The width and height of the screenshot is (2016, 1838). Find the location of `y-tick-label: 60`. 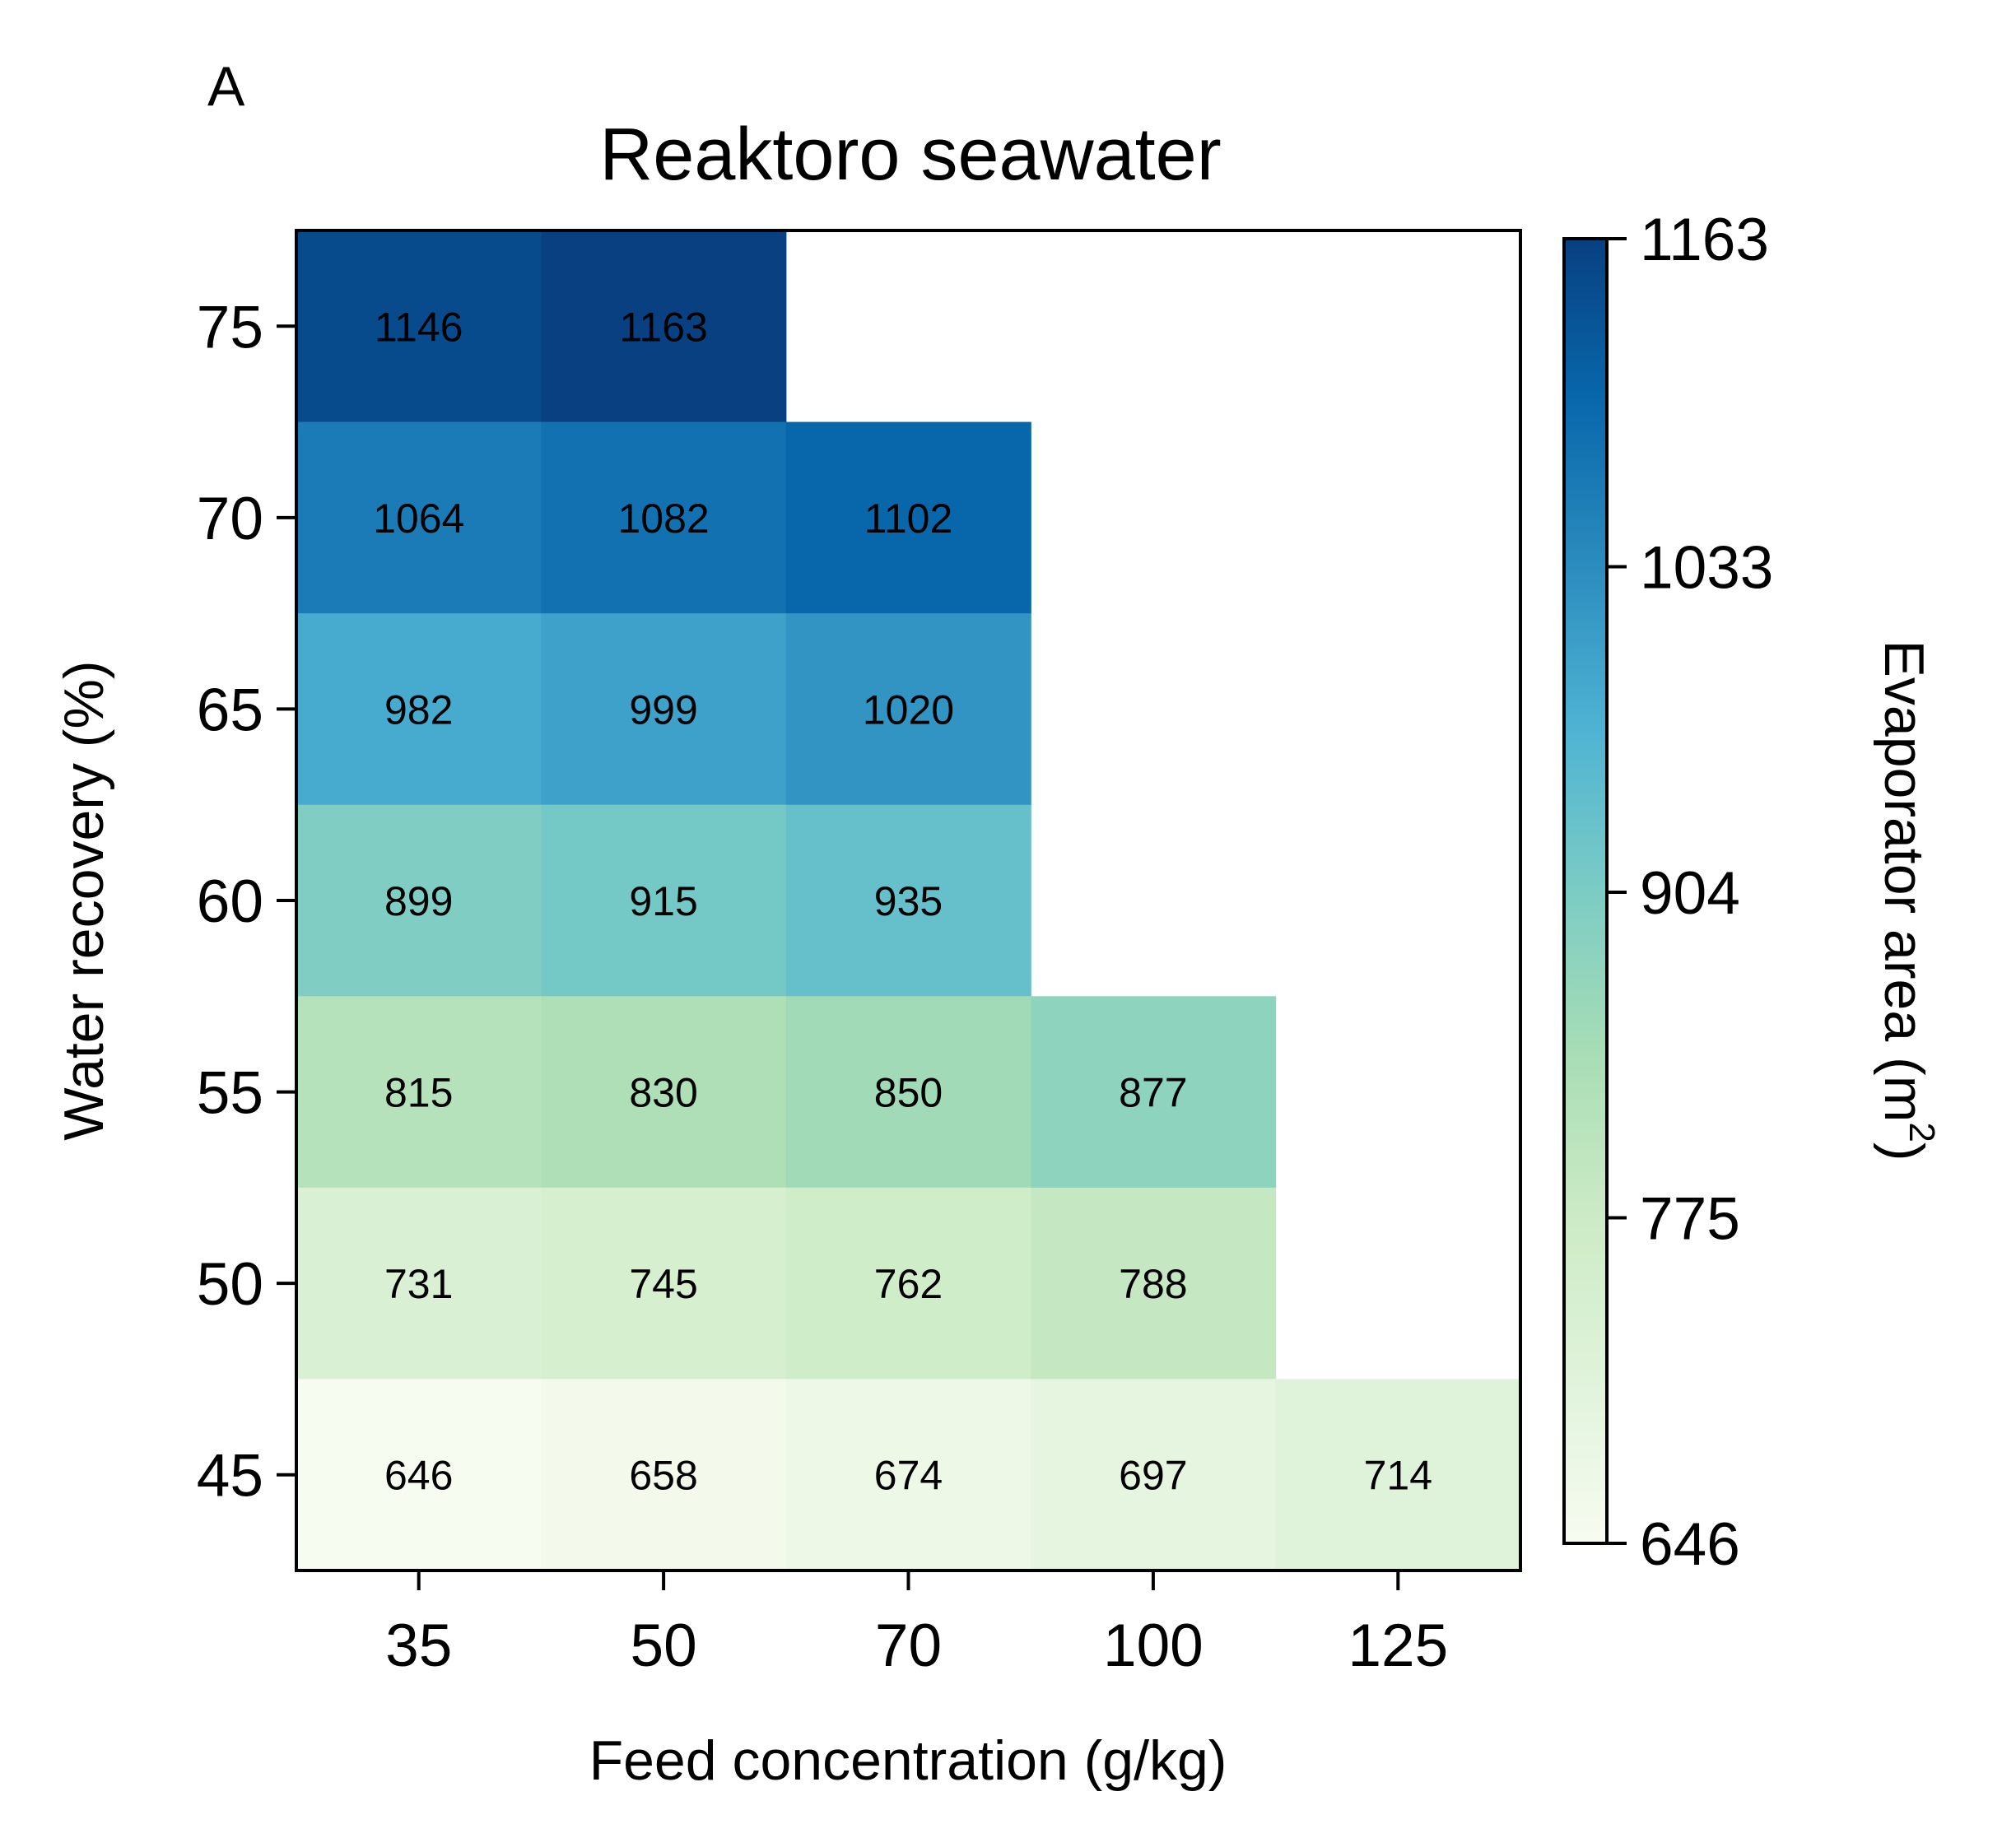

y-tick-label: 60 is located at coordinates (230, 901).